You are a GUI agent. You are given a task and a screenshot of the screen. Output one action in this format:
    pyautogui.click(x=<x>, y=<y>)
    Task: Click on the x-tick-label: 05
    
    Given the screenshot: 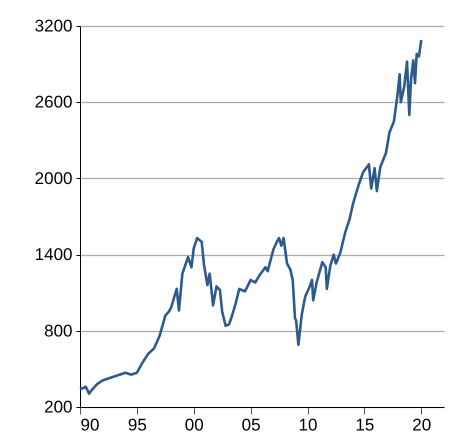 What is the action you would take?
    pyautogui.click(x=251, y=425)
    